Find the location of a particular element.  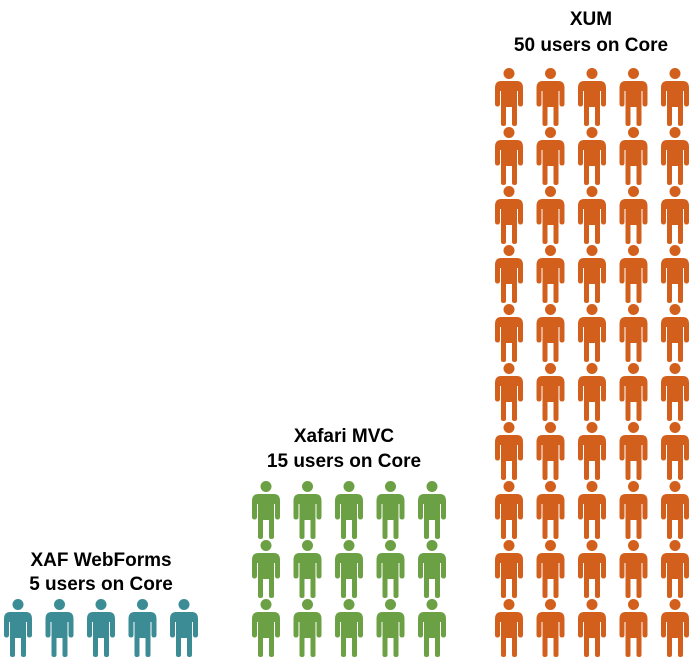

group-xafari-mvc: Xafari MVC 15 users on Core is located at coordinates (349, 541).